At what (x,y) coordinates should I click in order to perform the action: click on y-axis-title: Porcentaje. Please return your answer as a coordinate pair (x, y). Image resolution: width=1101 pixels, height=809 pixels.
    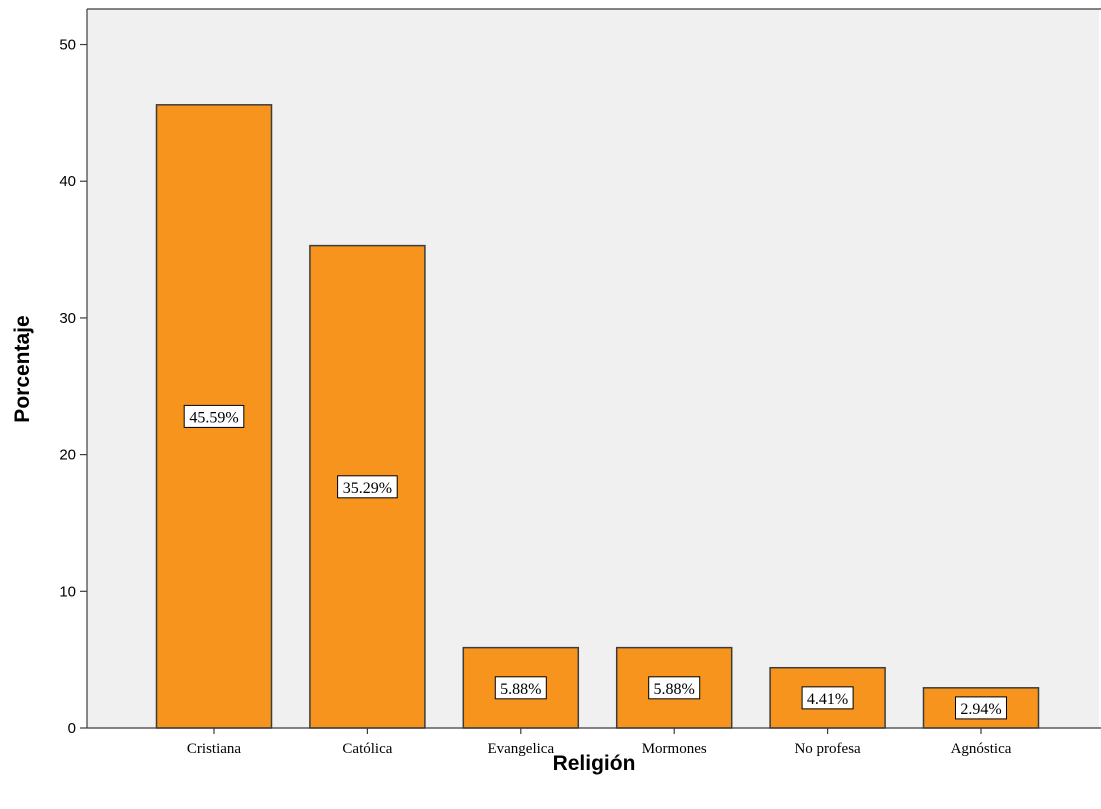
    Looking at the image, I should click on (22, 368).